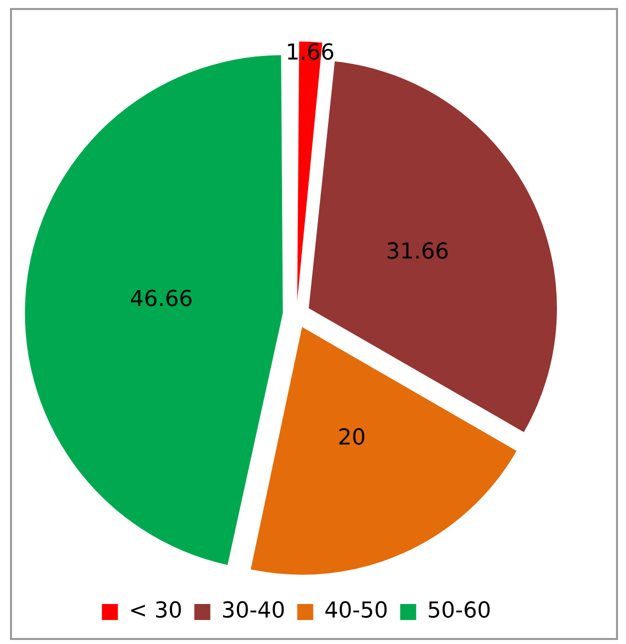 The width and height of the screenshot is (626, 644). Describe the element at coordinates (161, 299) in the screenshot. I see `data-label: 46.66` at that location.